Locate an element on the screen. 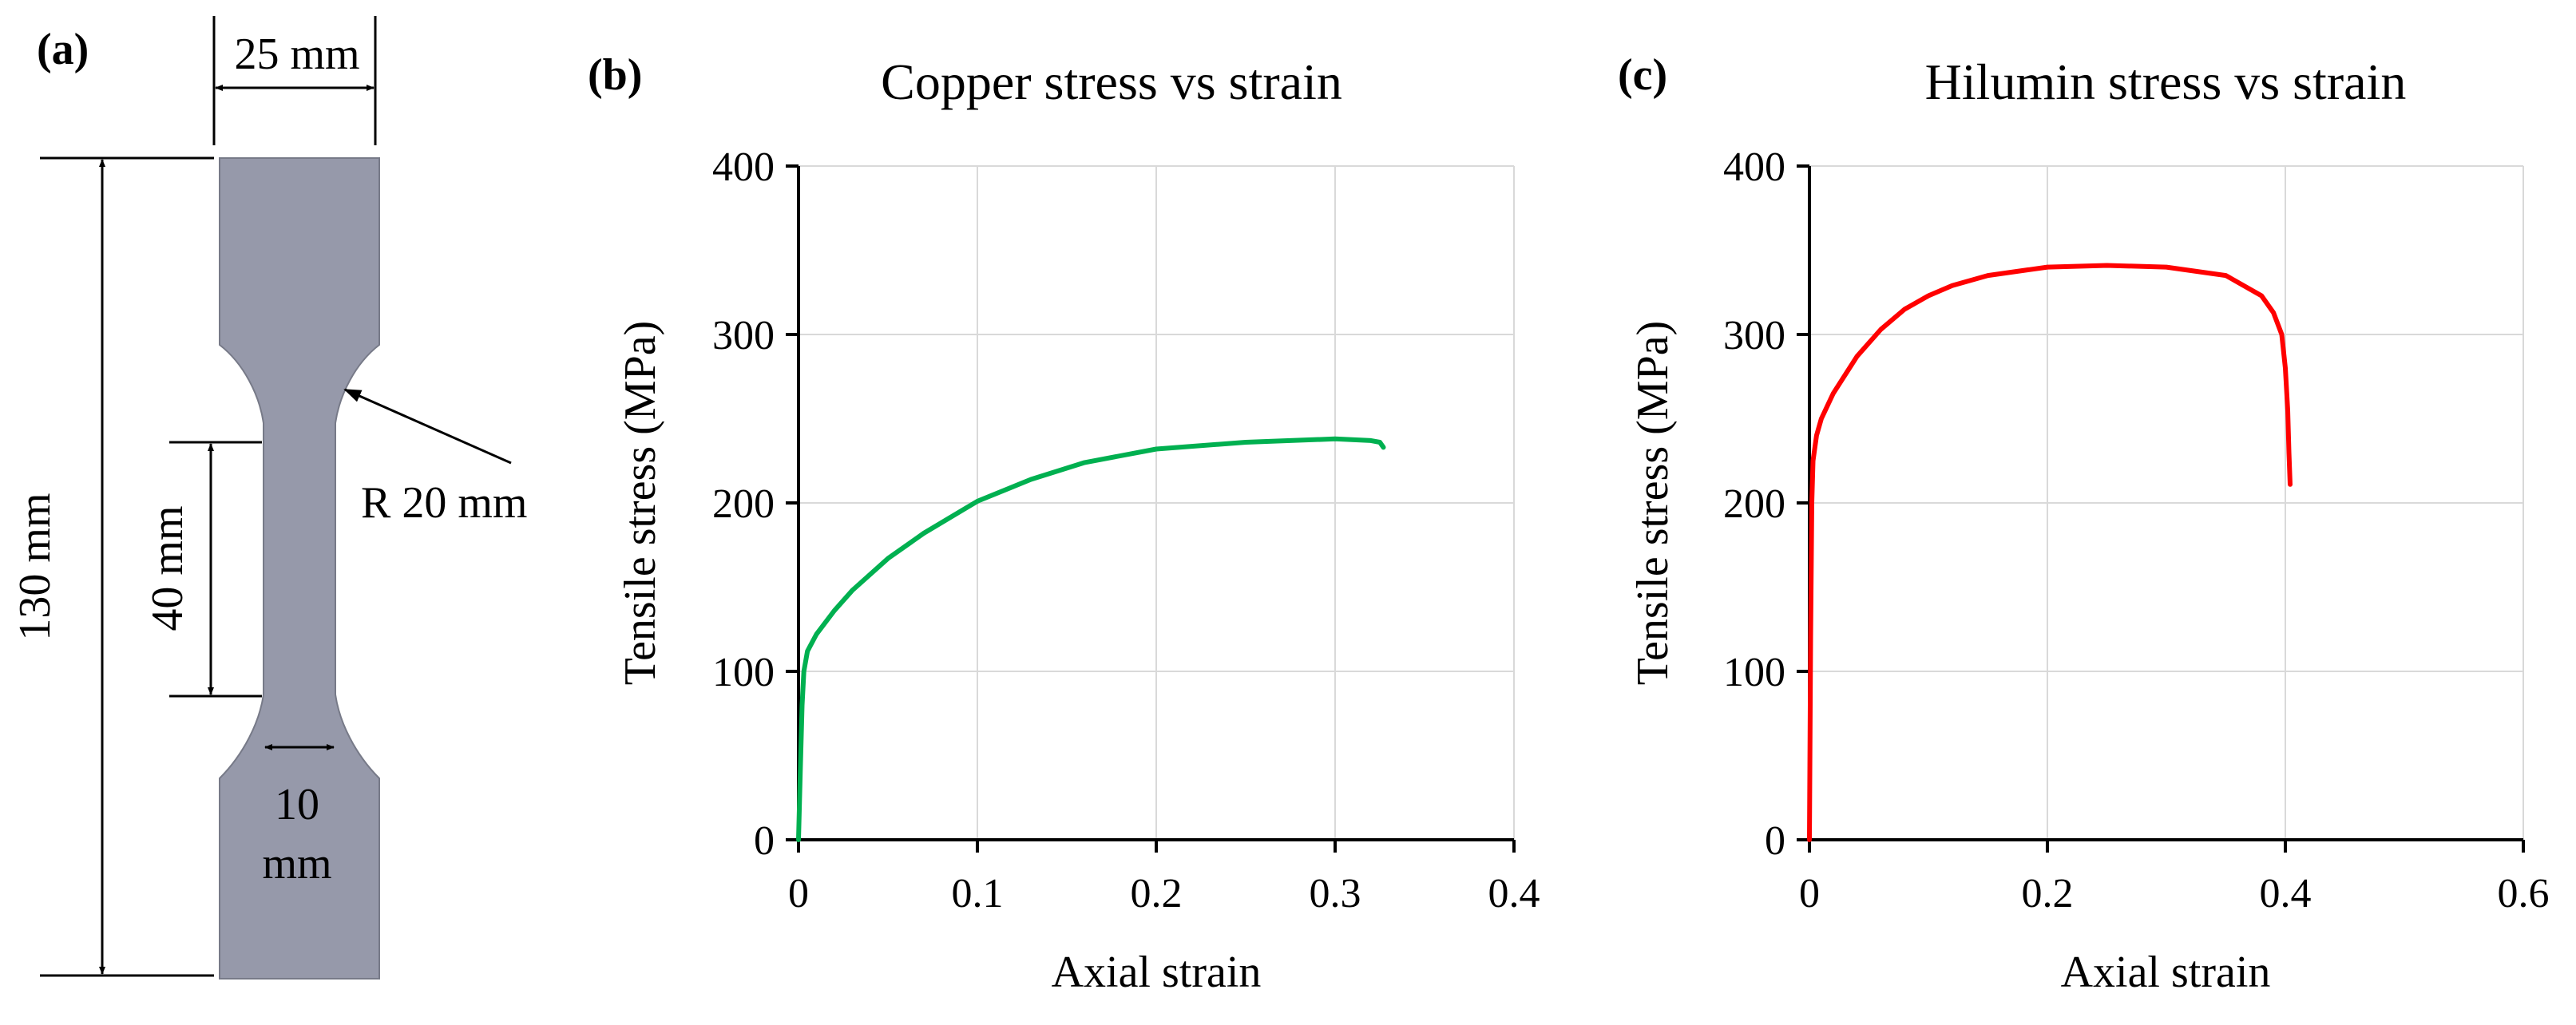 The height and width of the screenshot is (1025, 2576). copper-x-axis-label: Axial strain is located at coordinates (1157, 972).